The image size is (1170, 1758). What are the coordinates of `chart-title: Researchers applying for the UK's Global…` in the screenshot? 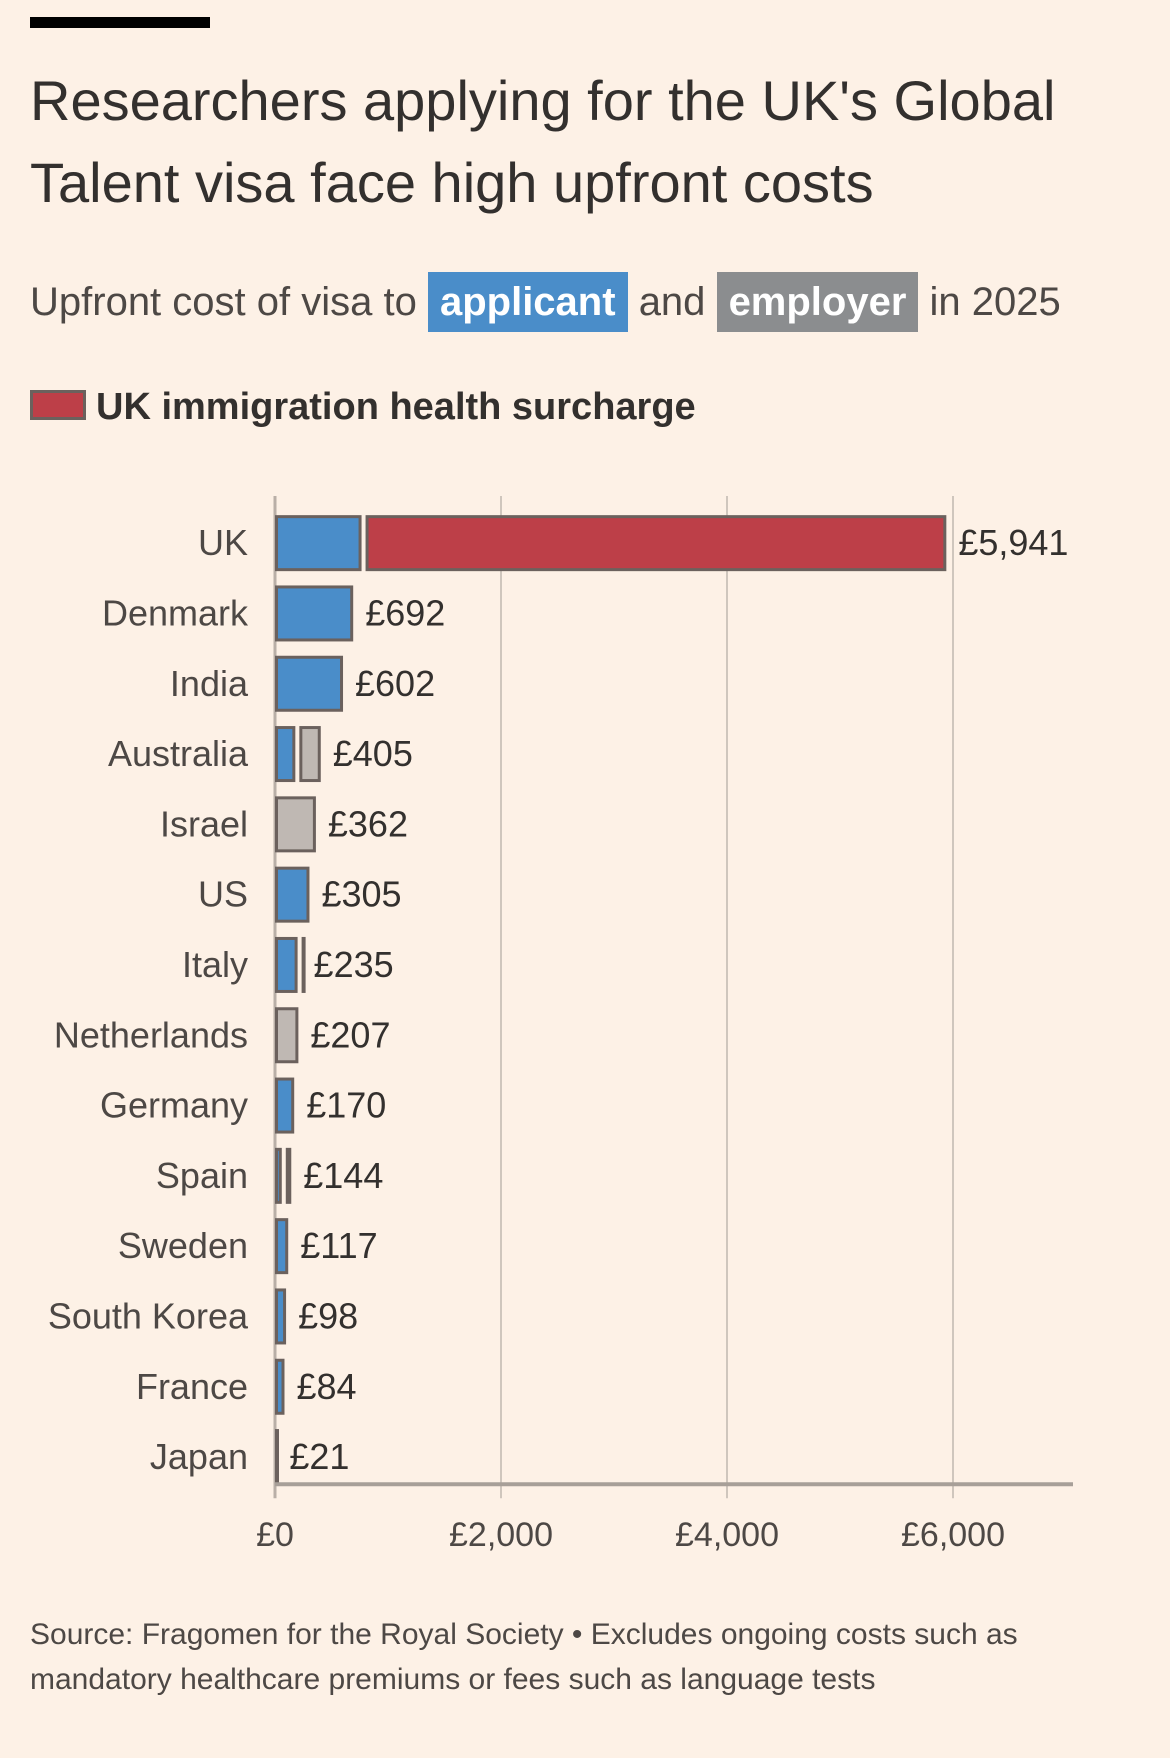 It's located at (543, 141).